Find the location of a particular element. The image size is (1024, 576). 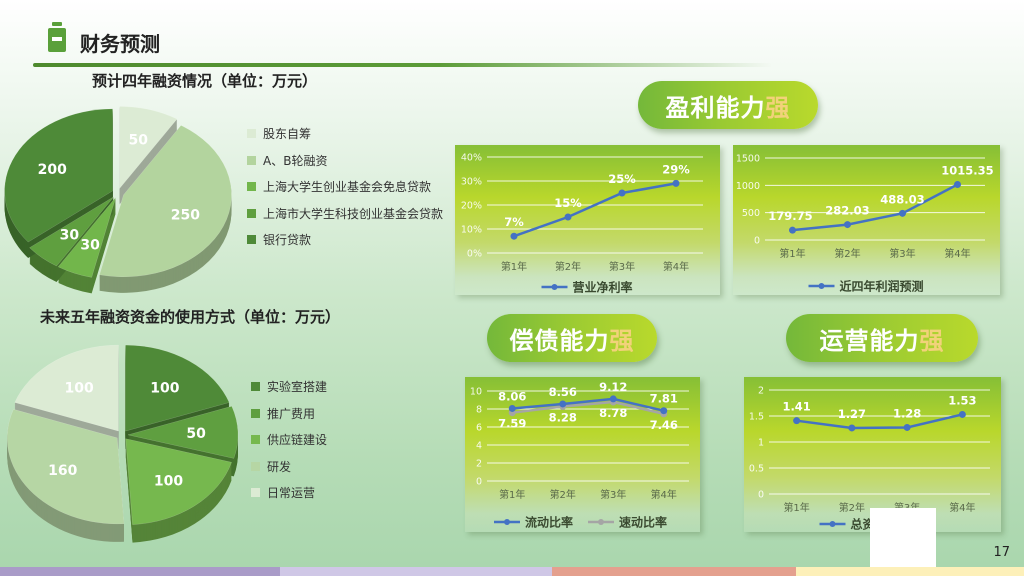

legend-item: 银行贷款 is located at coordinates (279, 239).